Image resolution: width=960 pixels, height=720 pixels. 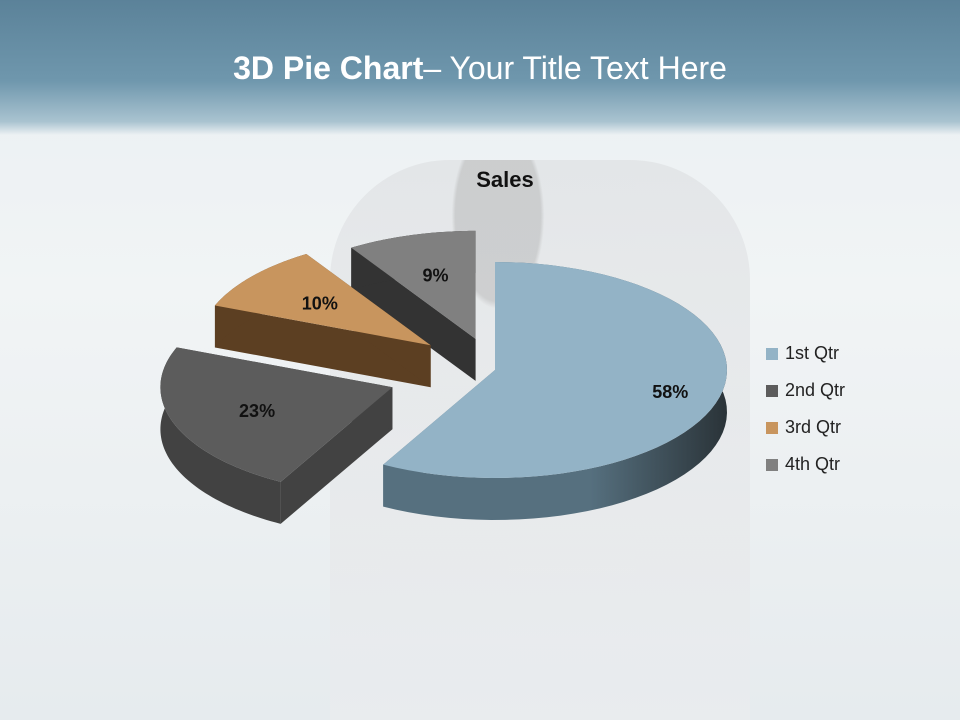 I want to click on data-label: 10%, so click(x=320, y=304).